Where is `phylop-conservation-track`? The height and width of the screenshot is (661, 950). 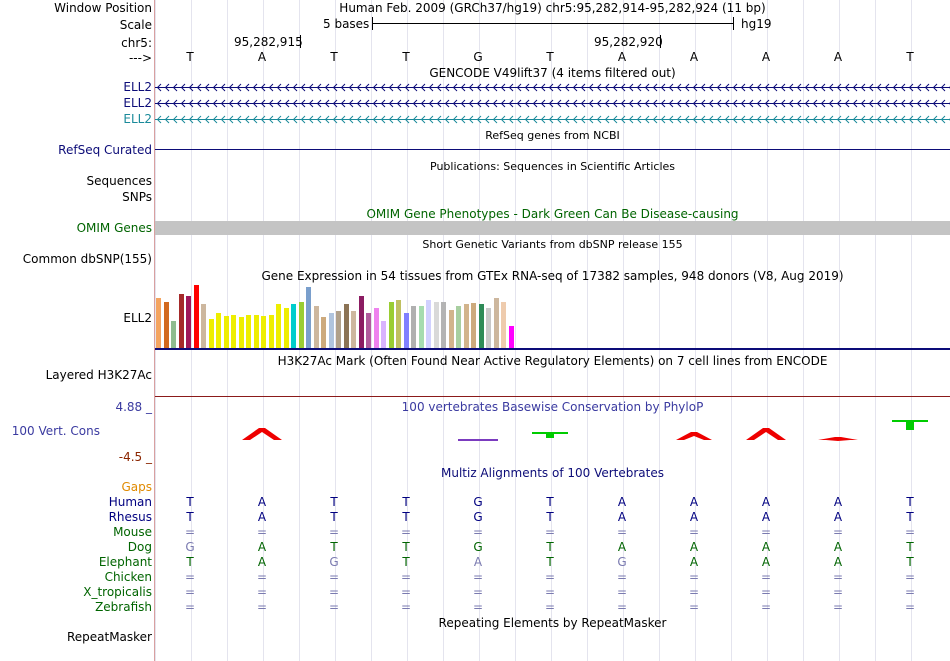 phylop-conservation-track is located at coordinates (552, 441).